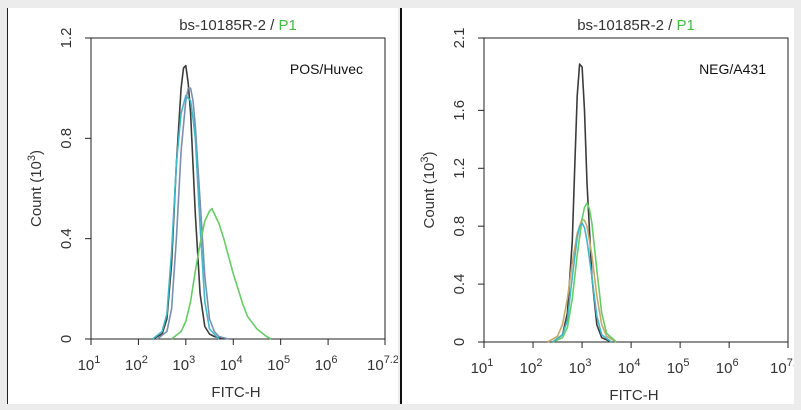 The width and height of the screenshot is (801, 410). What do you see at coordinates (7, 206) in the screenshot?
I see `panel-border` at bounding box center [7, 206].